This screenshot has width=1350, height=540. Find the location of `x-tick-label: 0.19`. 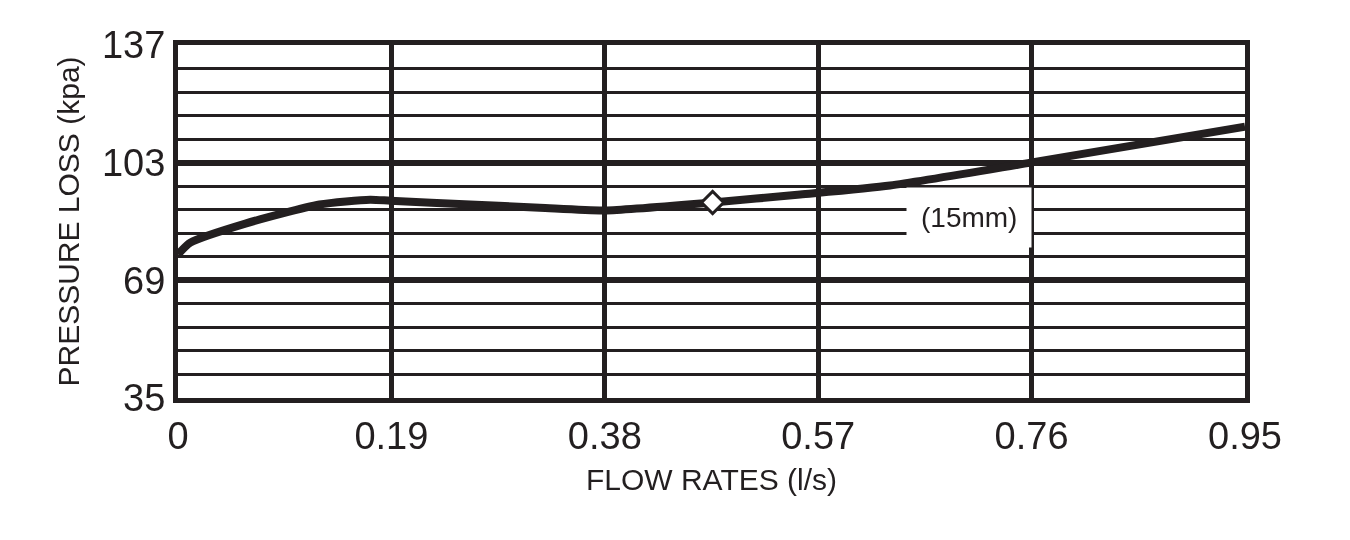

x-tick-label: 0.19 is located at coordinates (391, 435).